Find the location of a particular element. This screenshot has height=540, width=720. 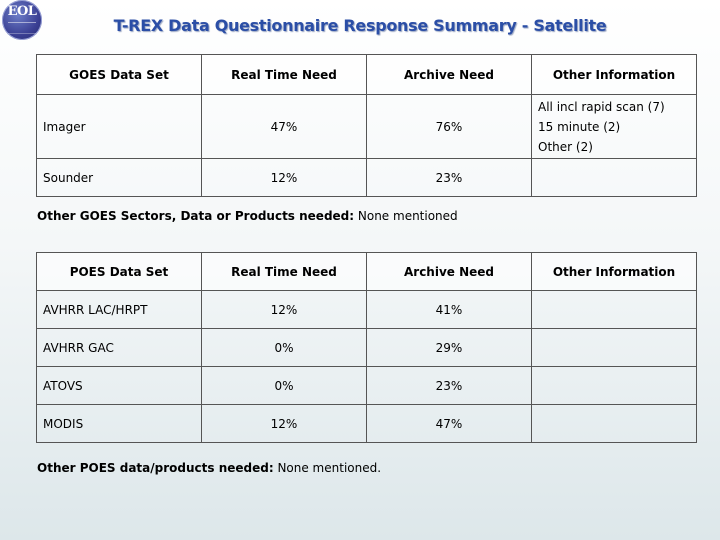

info-line: All incl rapid scan (7) is located at coordinates (601, 106).